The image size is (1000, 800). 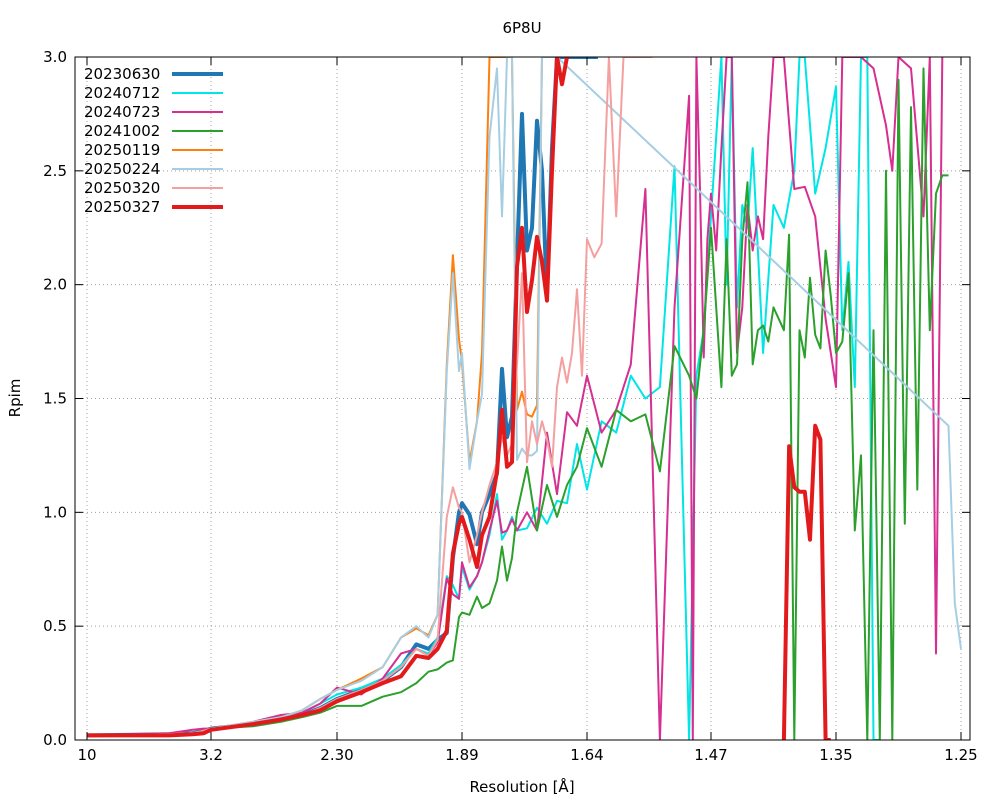 I want to click on x-tick-label: 1.35, so click(x=835, y=755).